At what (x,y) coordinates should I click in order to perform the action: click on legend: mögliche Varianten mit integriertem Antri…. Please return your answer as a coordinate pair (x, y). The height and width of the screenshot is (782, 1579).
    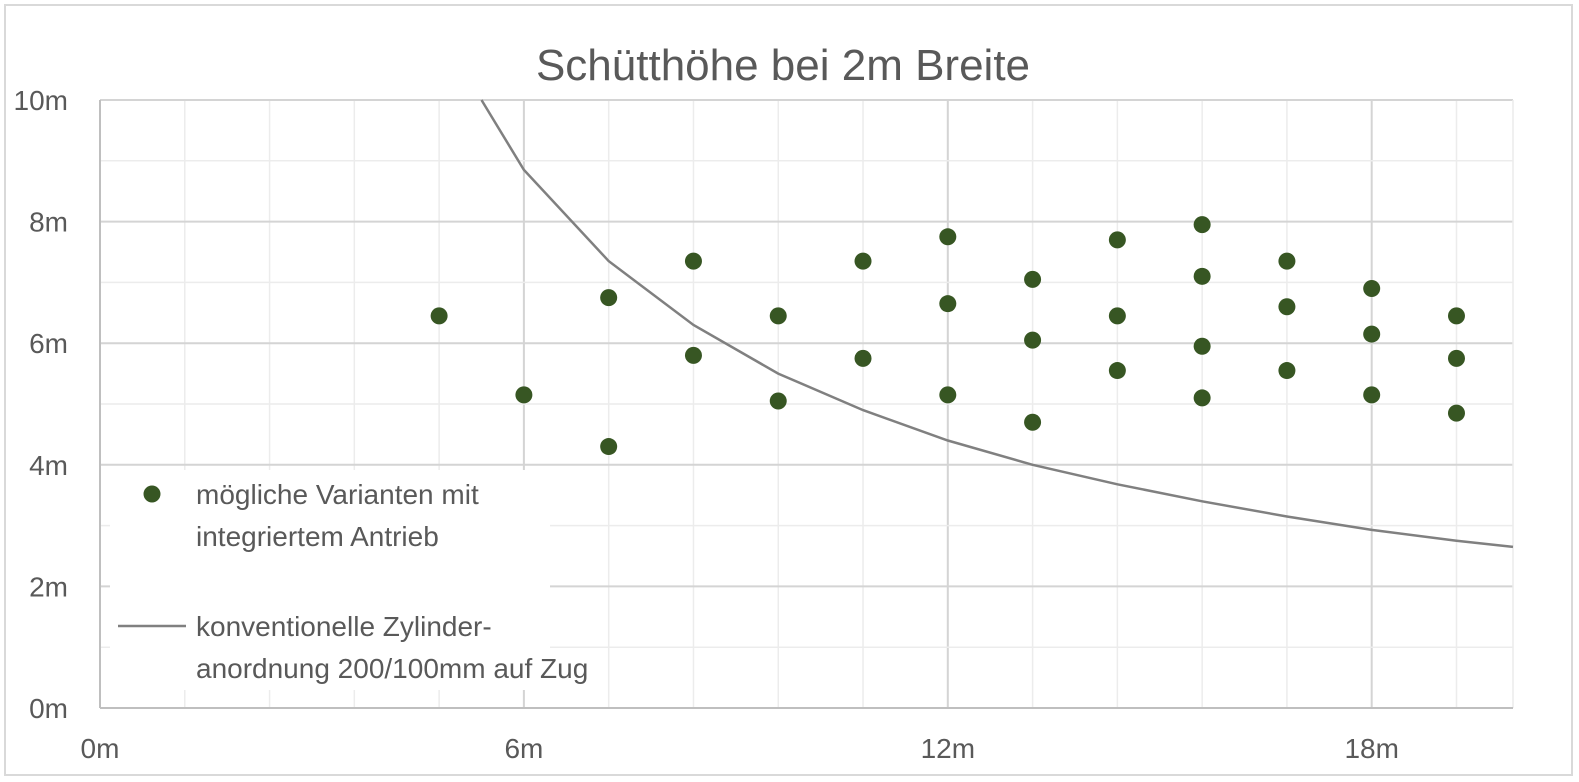
    Looking at the image, I should click on (349, 580).